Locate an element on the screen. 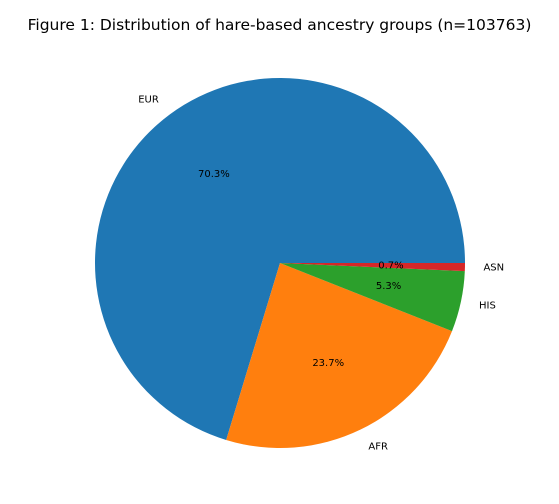 This screenshot has width=559, height=504. slice-label-eur: EUR is located at coordinates (148, 100).